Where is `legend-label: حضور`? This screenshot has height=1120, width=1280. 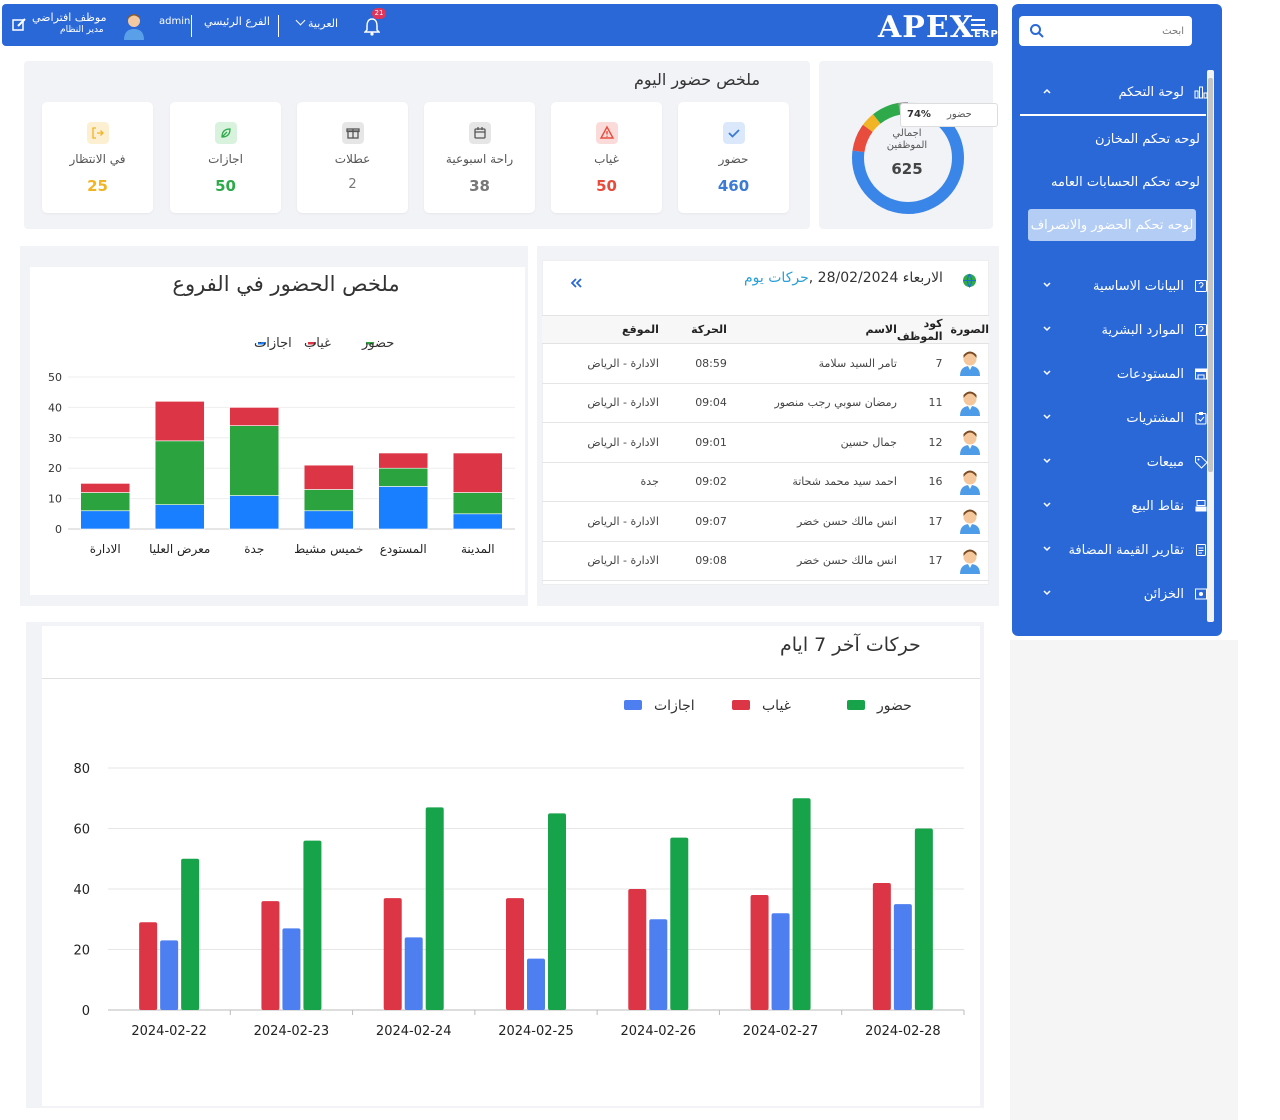 legend-label: حضور is located at coordinates (377, 343).